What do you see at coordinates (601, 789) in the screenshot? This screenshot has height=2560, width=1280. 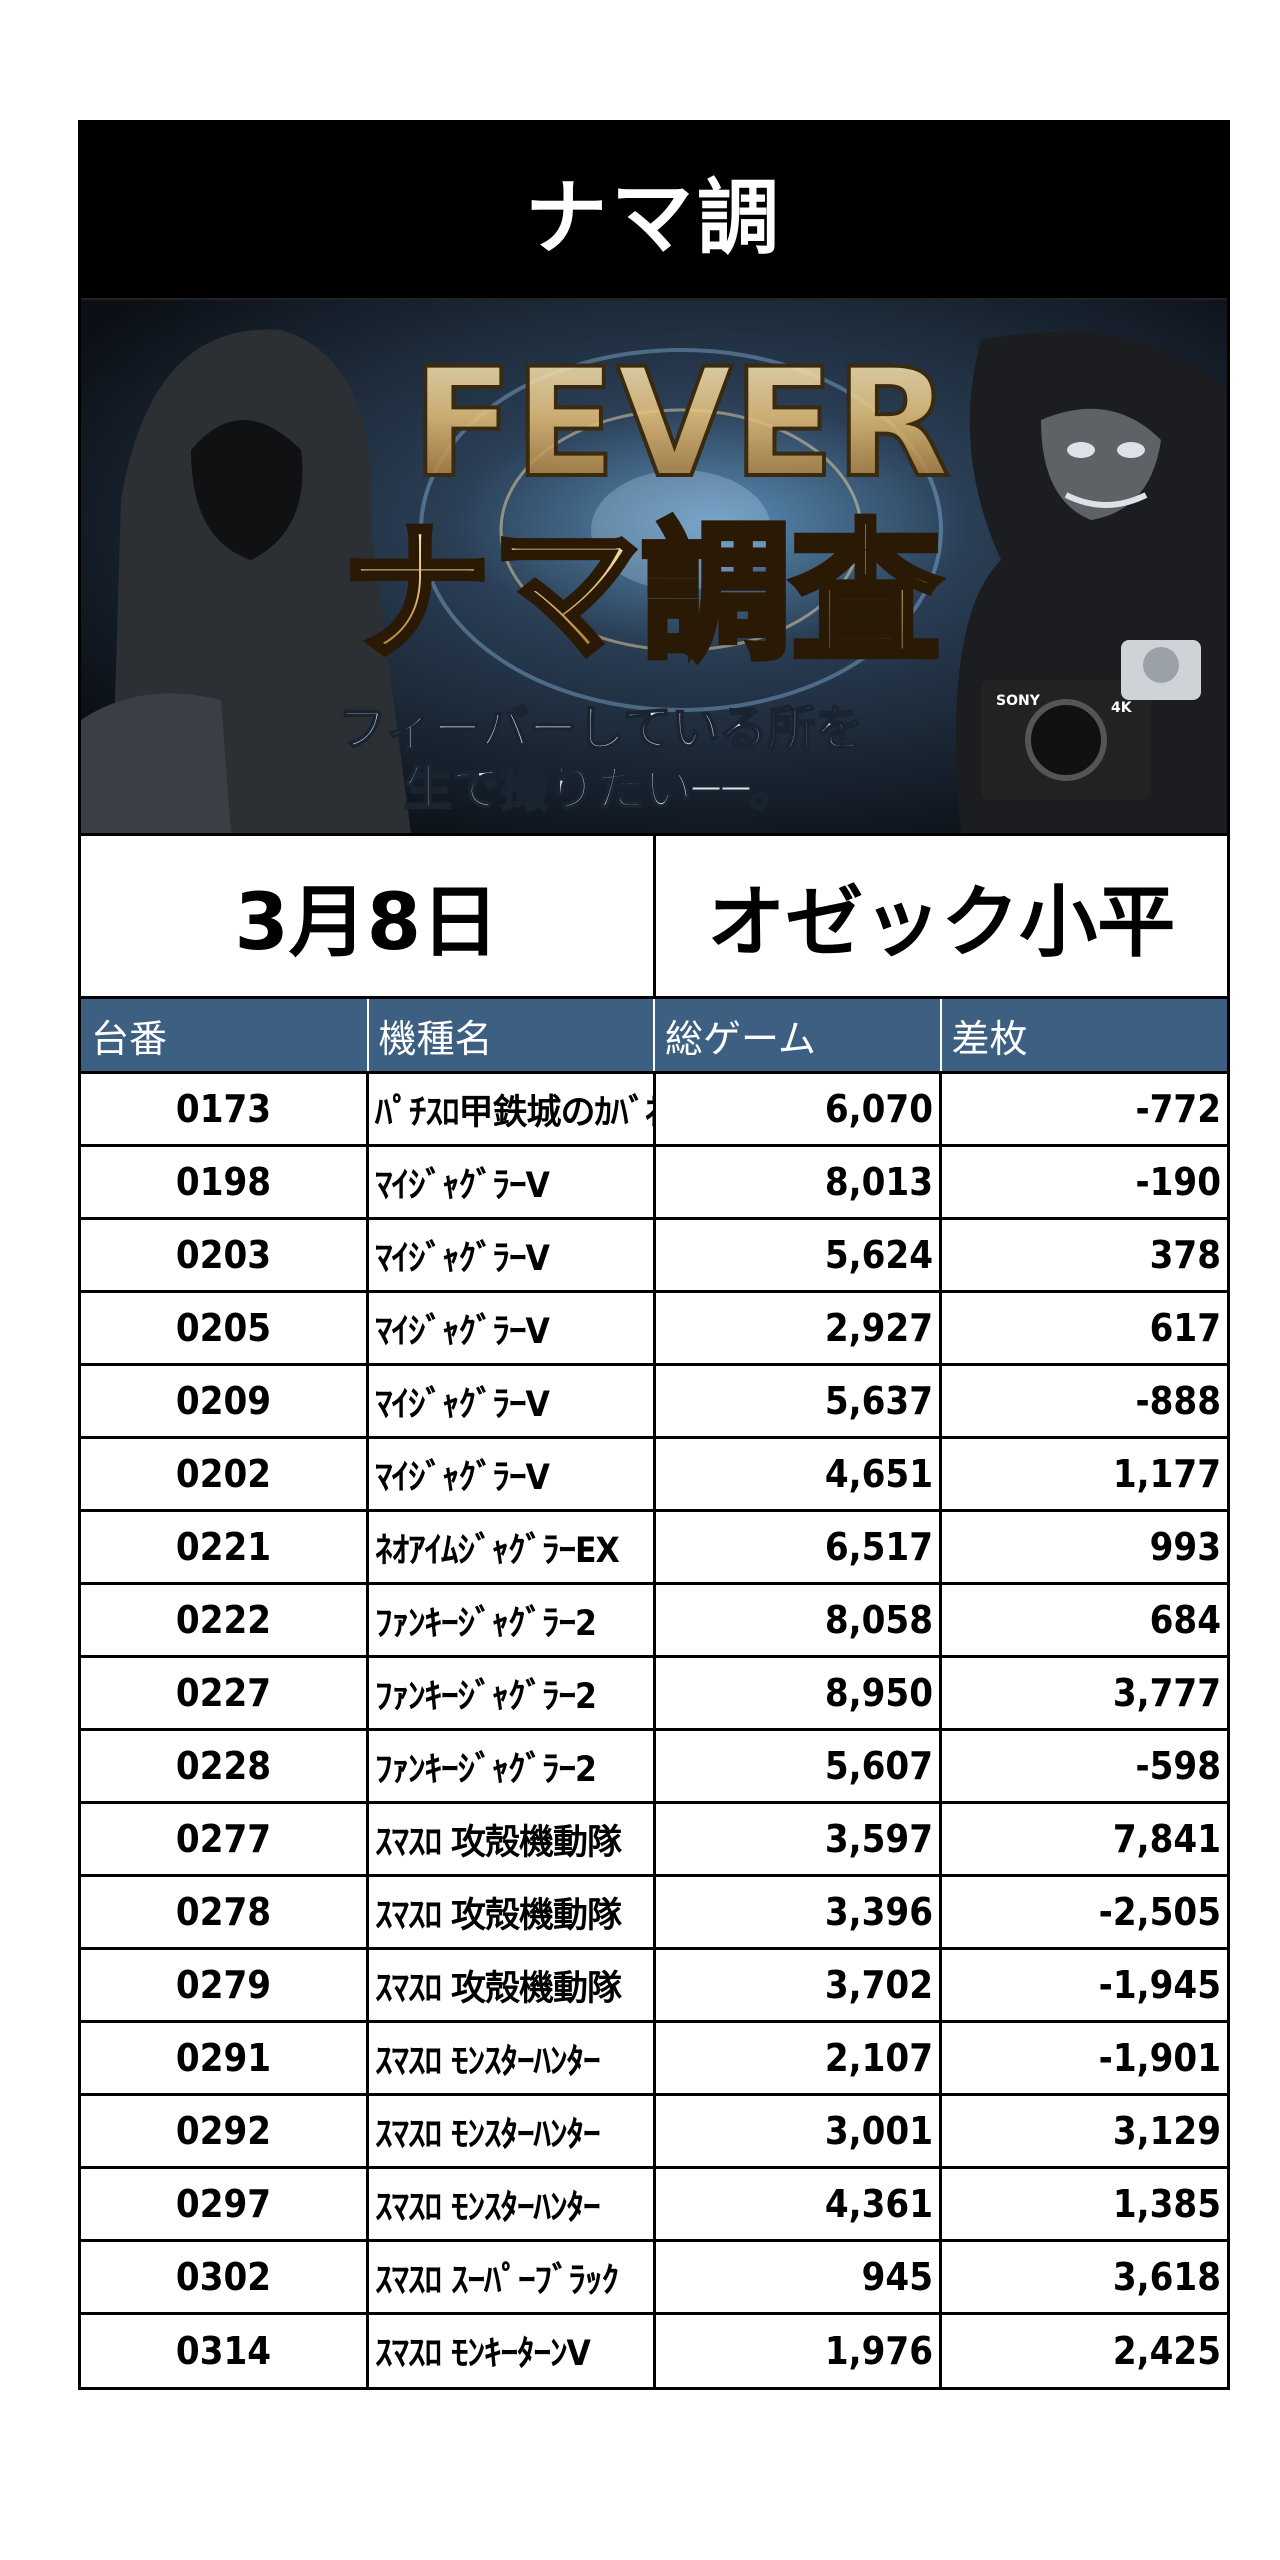 I see `banner-tagline-line2: 生で撮りたい──。` at bounding box center [601, 789].